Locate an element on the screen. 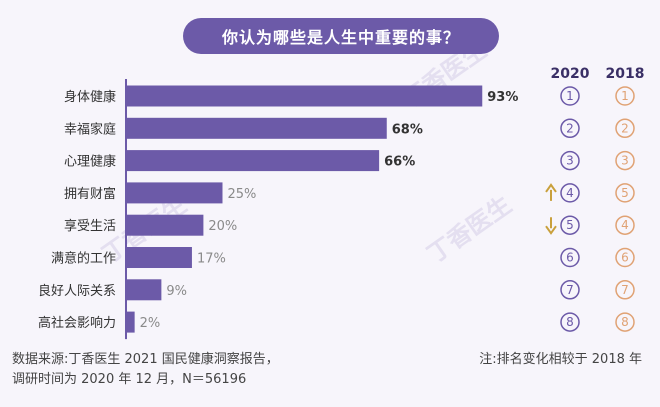 Image resolution: width=660 pixels, height=407 pixels. data-label: 9% is located at coordinates (176, 291).